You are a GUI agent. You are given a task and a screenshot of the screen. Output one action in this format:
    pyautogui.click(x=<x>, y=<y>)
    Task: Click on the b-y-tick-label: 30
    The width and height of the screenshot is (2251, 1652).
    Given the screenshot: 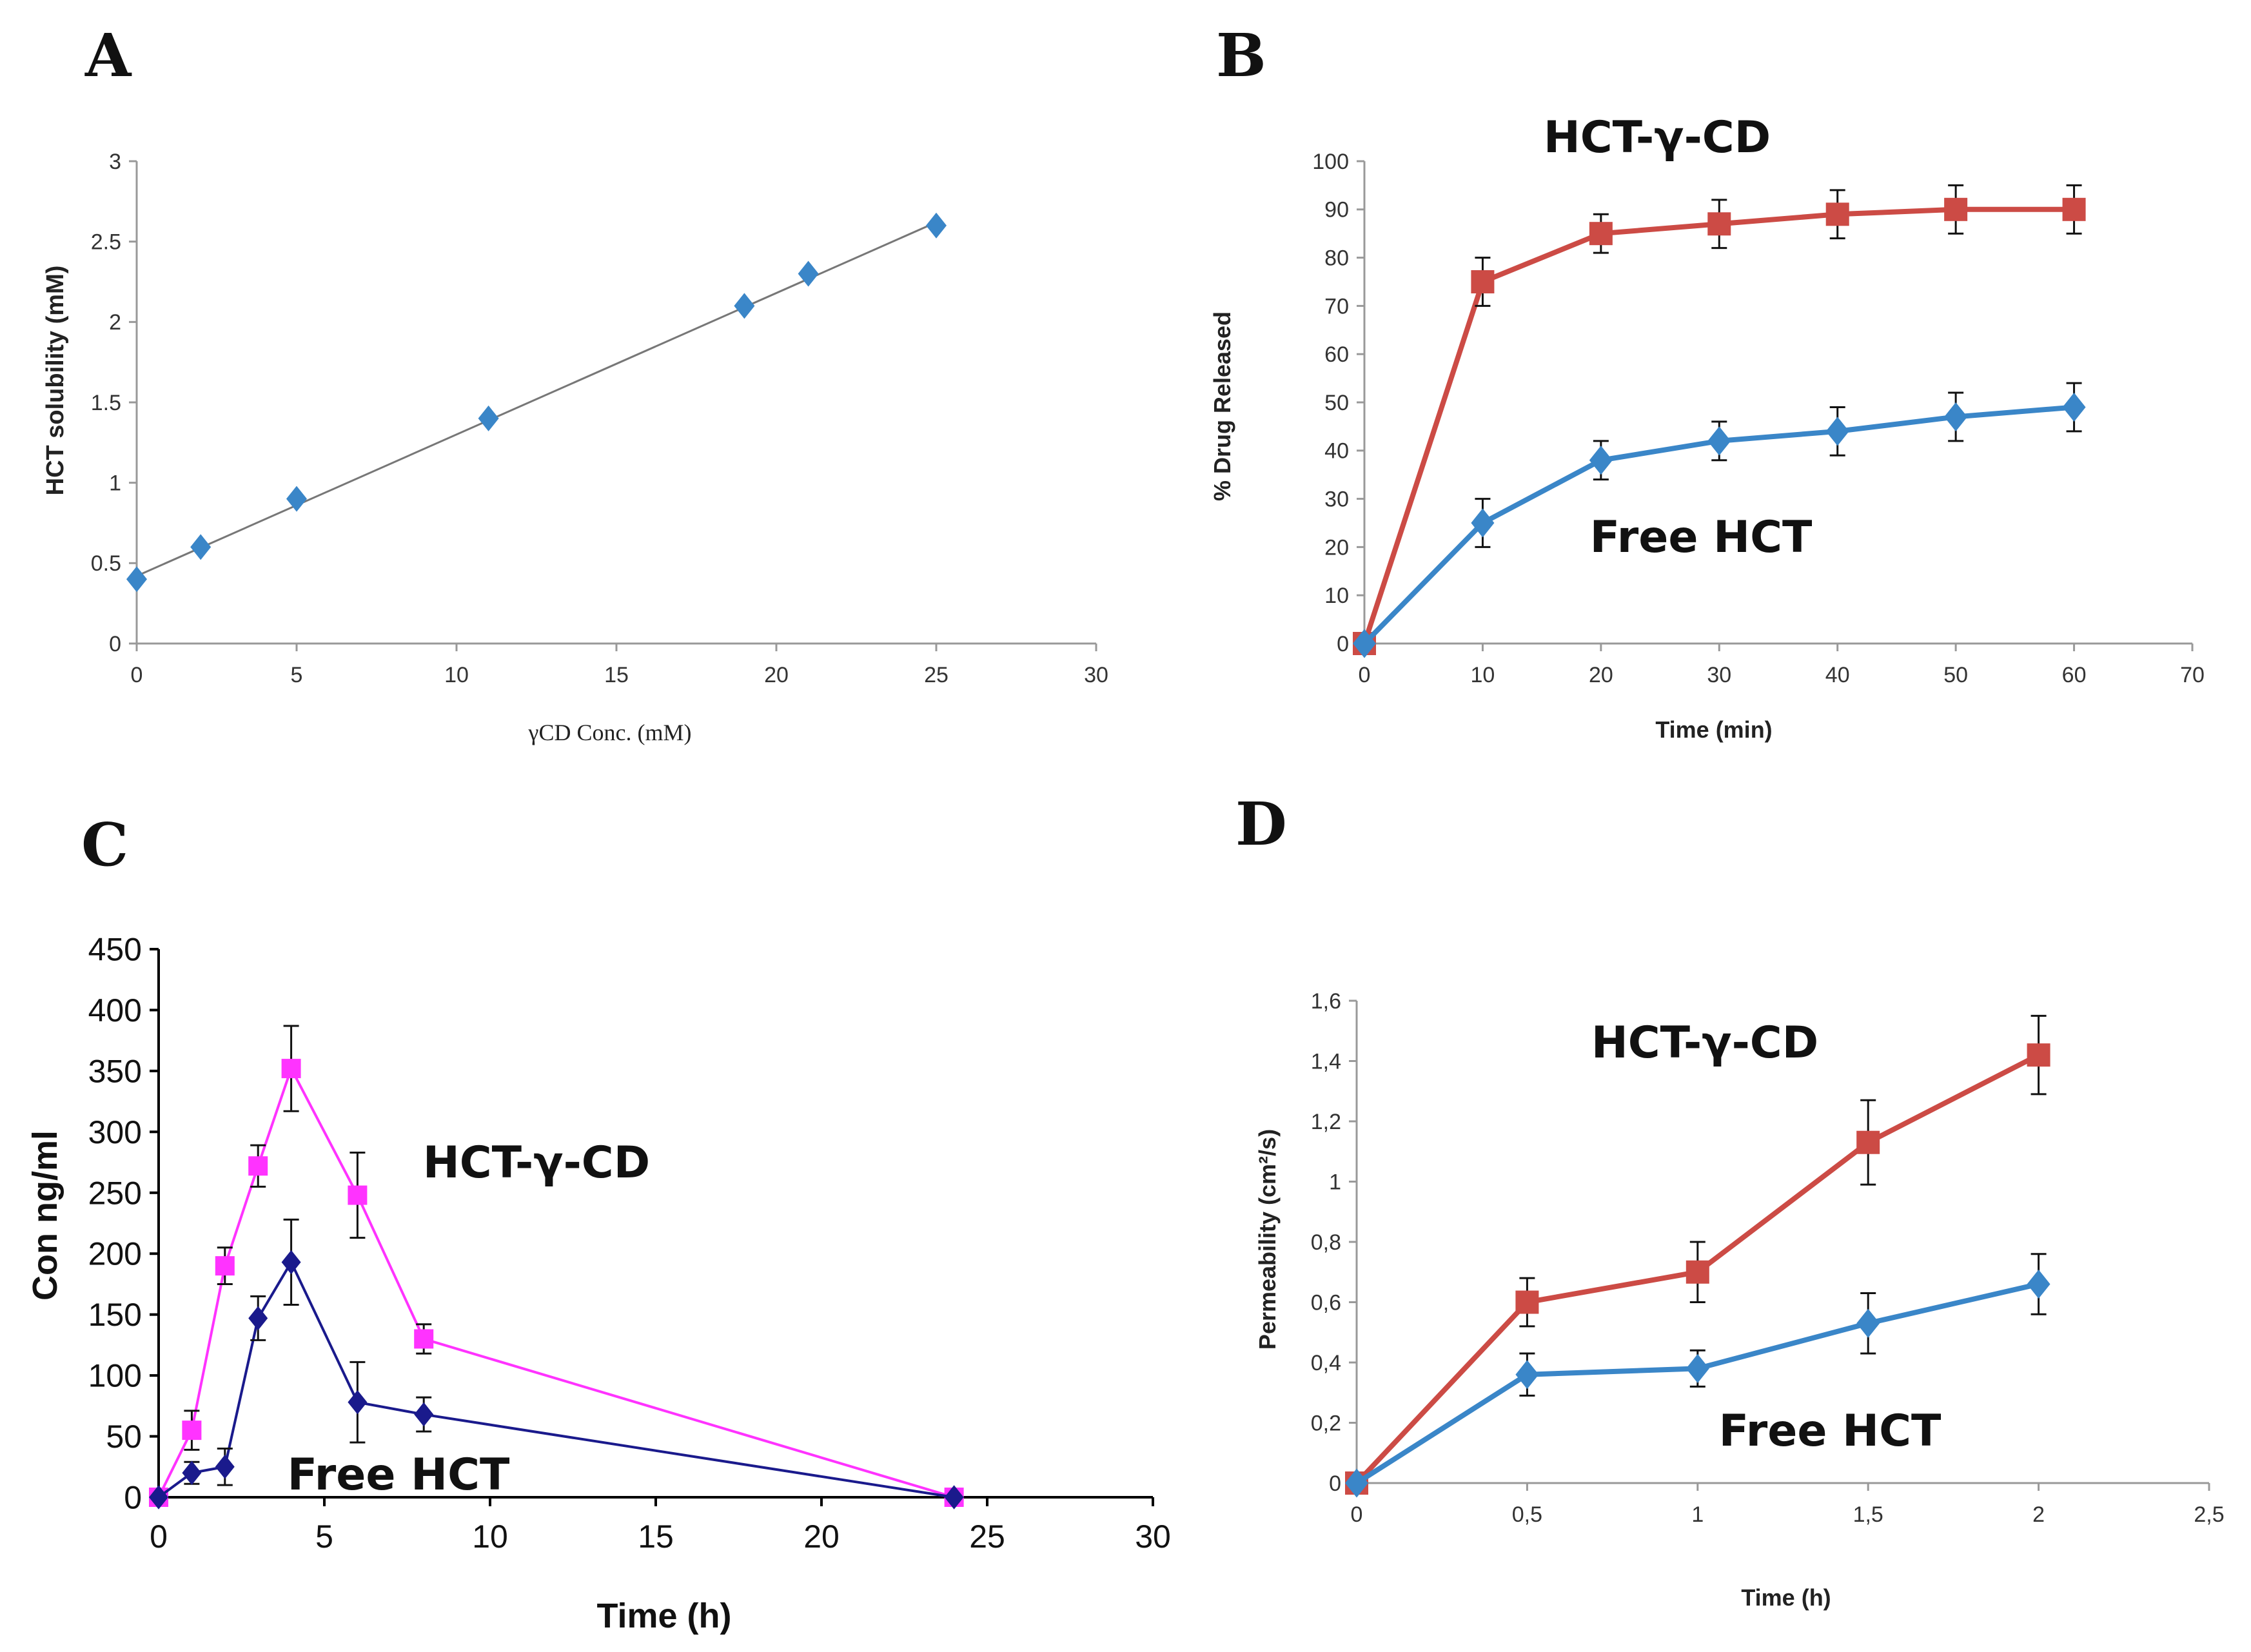 What is the action you would take?
    pyautogui.click(x=1336, y=500)
    